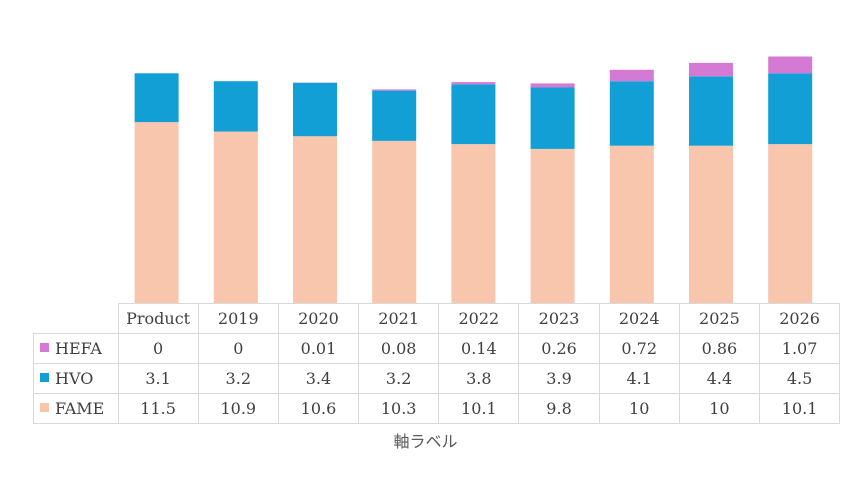 Image resolution: width=851 pixels, height=481 pixels. Describe the element at coordinates (238, 408) in the screenshot. I see `data-label: 10.9` at that location.